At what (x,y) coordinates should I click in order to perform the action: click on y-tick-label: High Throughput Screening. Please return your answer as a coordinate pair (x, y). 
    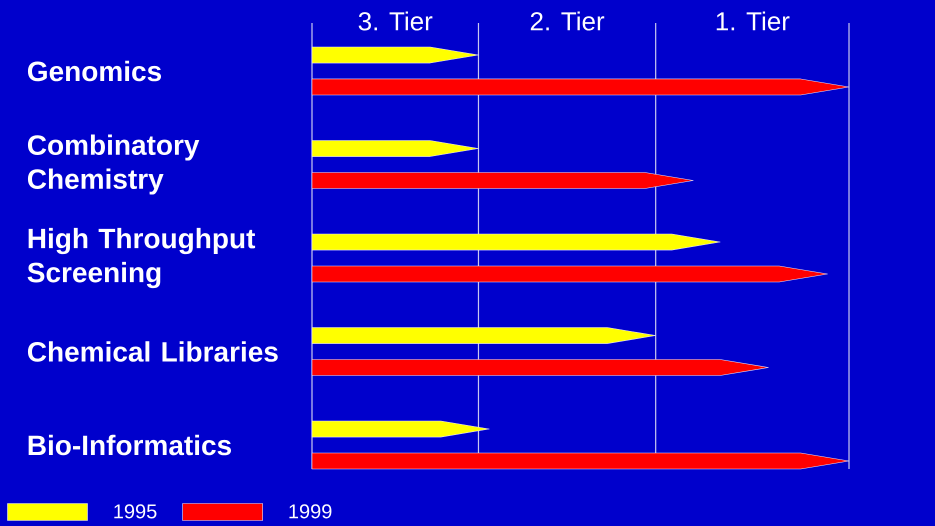
    Looking at the image, I should click on (142, 258).